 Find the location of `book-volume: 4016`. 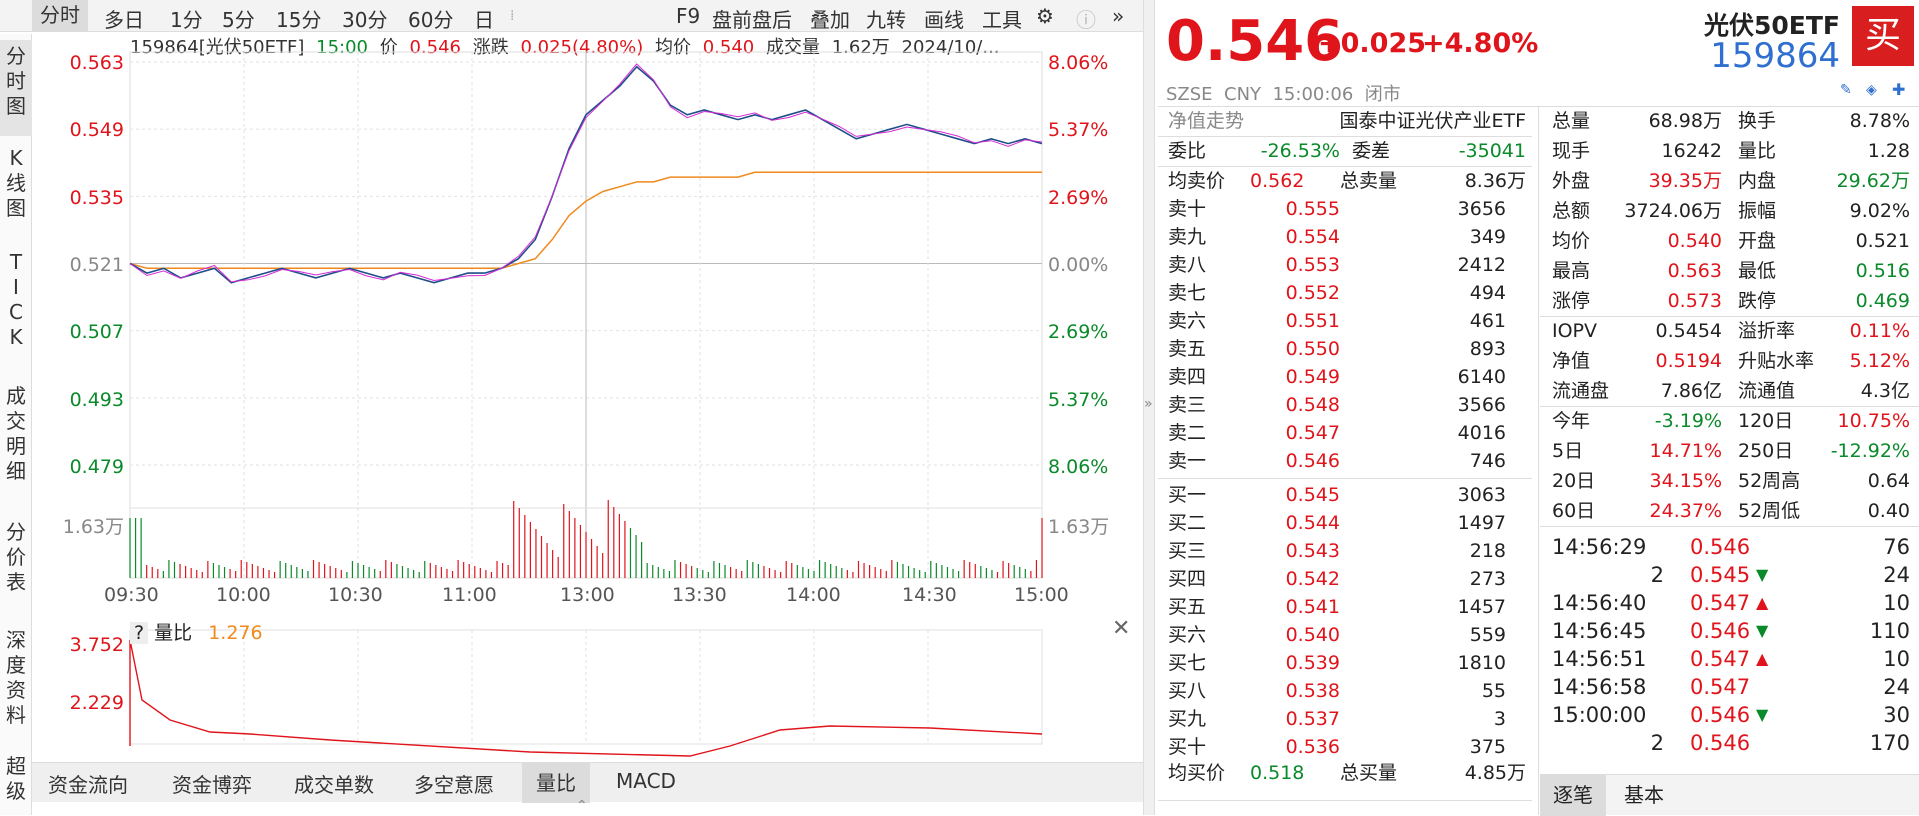

book-volume: 4016 is located at coordinates (1481, 433).